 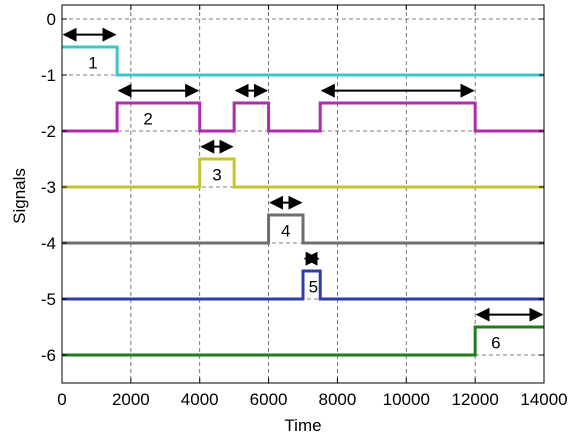 What do you see at coordinates (269, 399) in the screenshot?
I see `x-tick-label: 6000` at bounding box center [269, 399].